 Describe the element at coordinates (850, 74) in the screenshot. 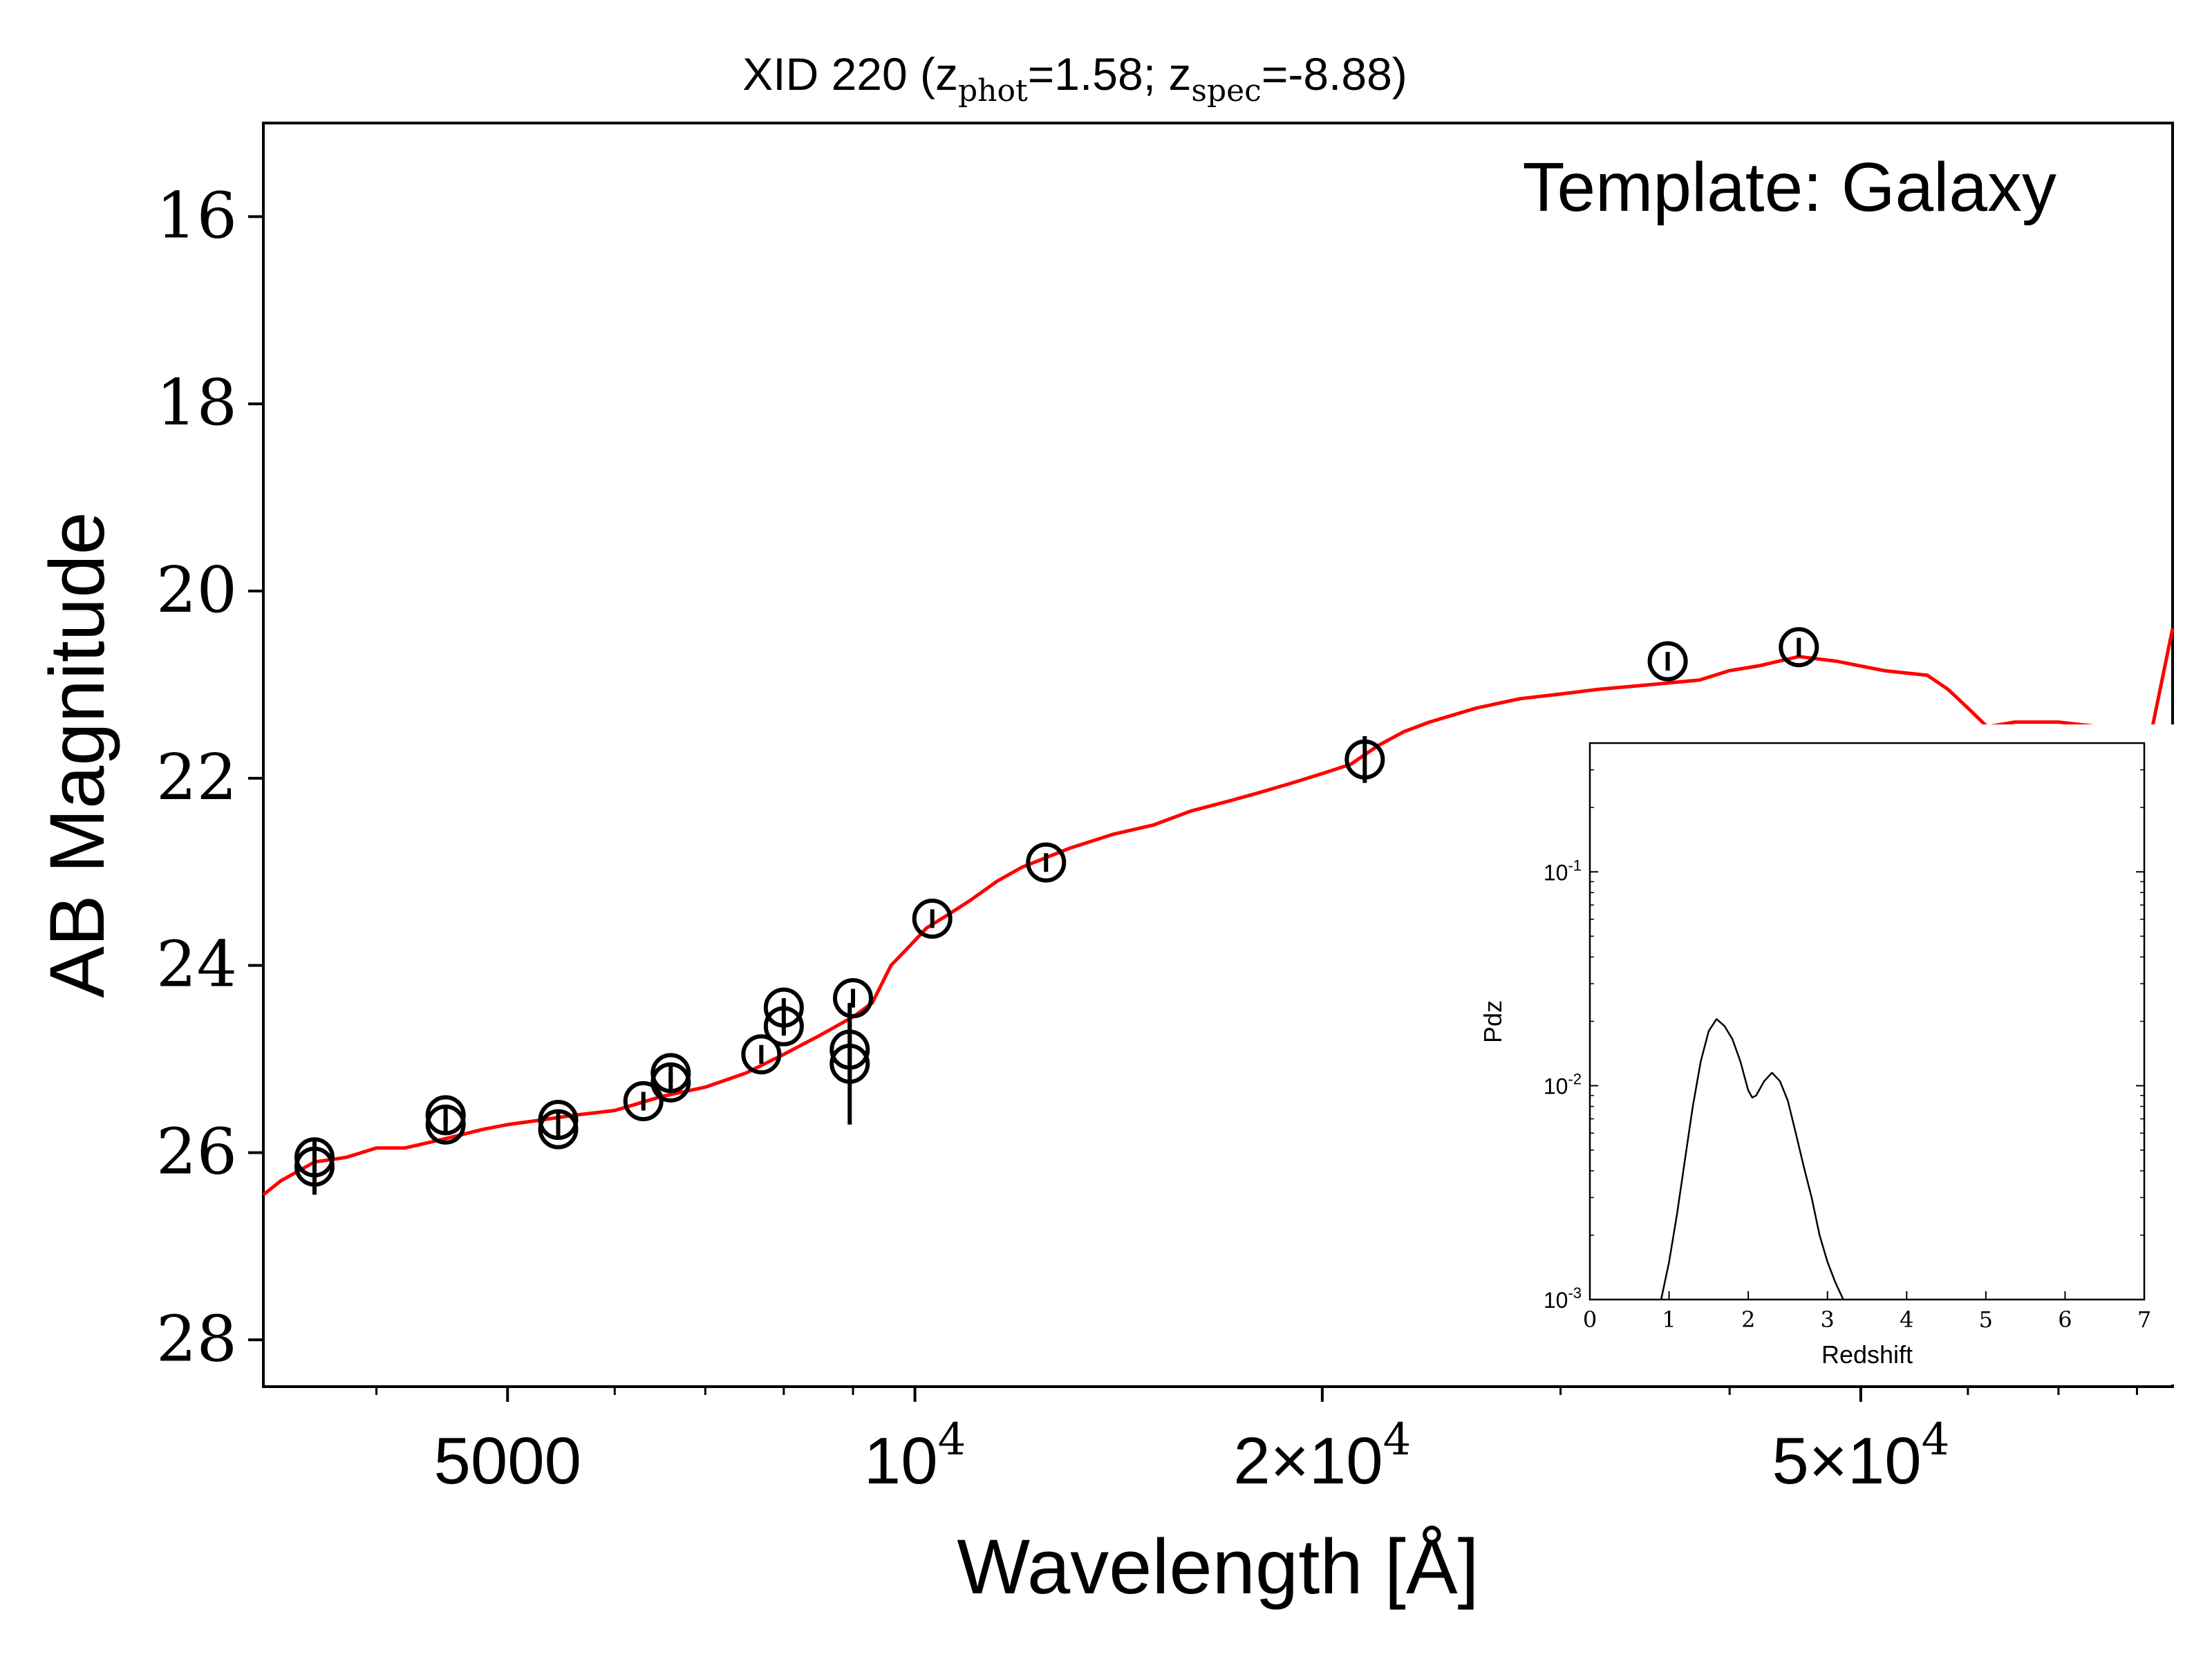

I see `title-prefix: XID 220 (z` at that location.